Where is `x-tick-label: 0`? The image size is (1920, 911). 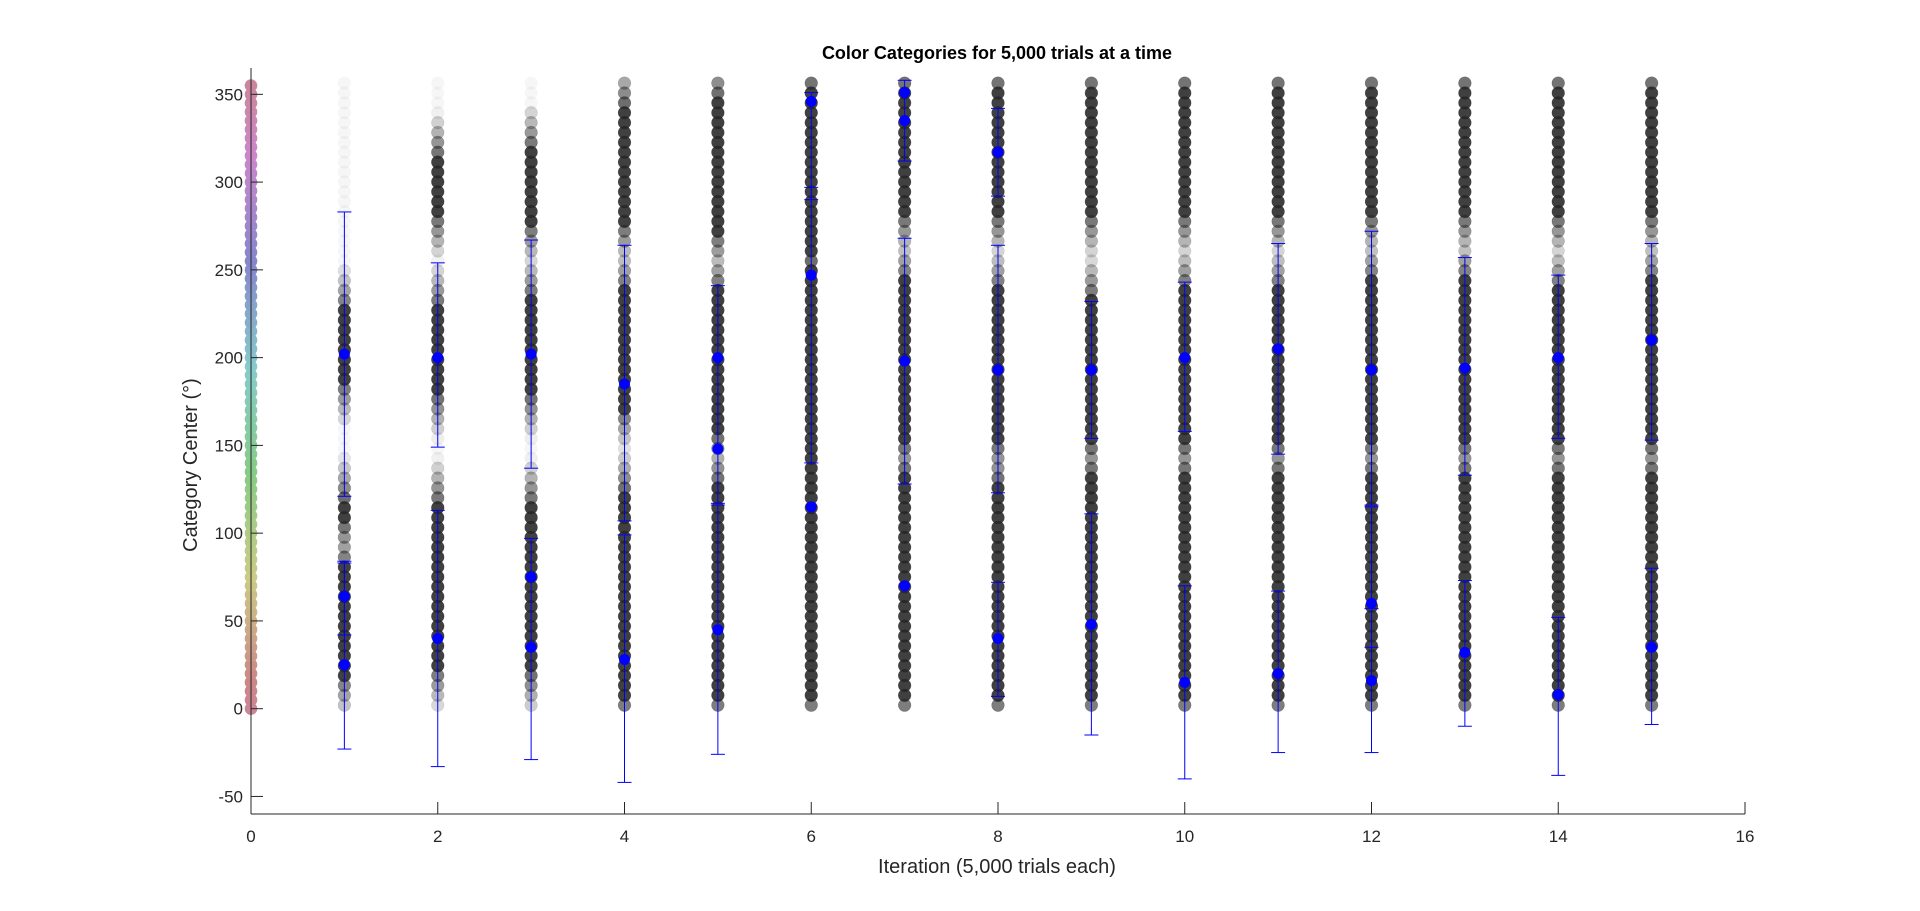
x-tick-label: 0 is located at coordinates (250, 836).